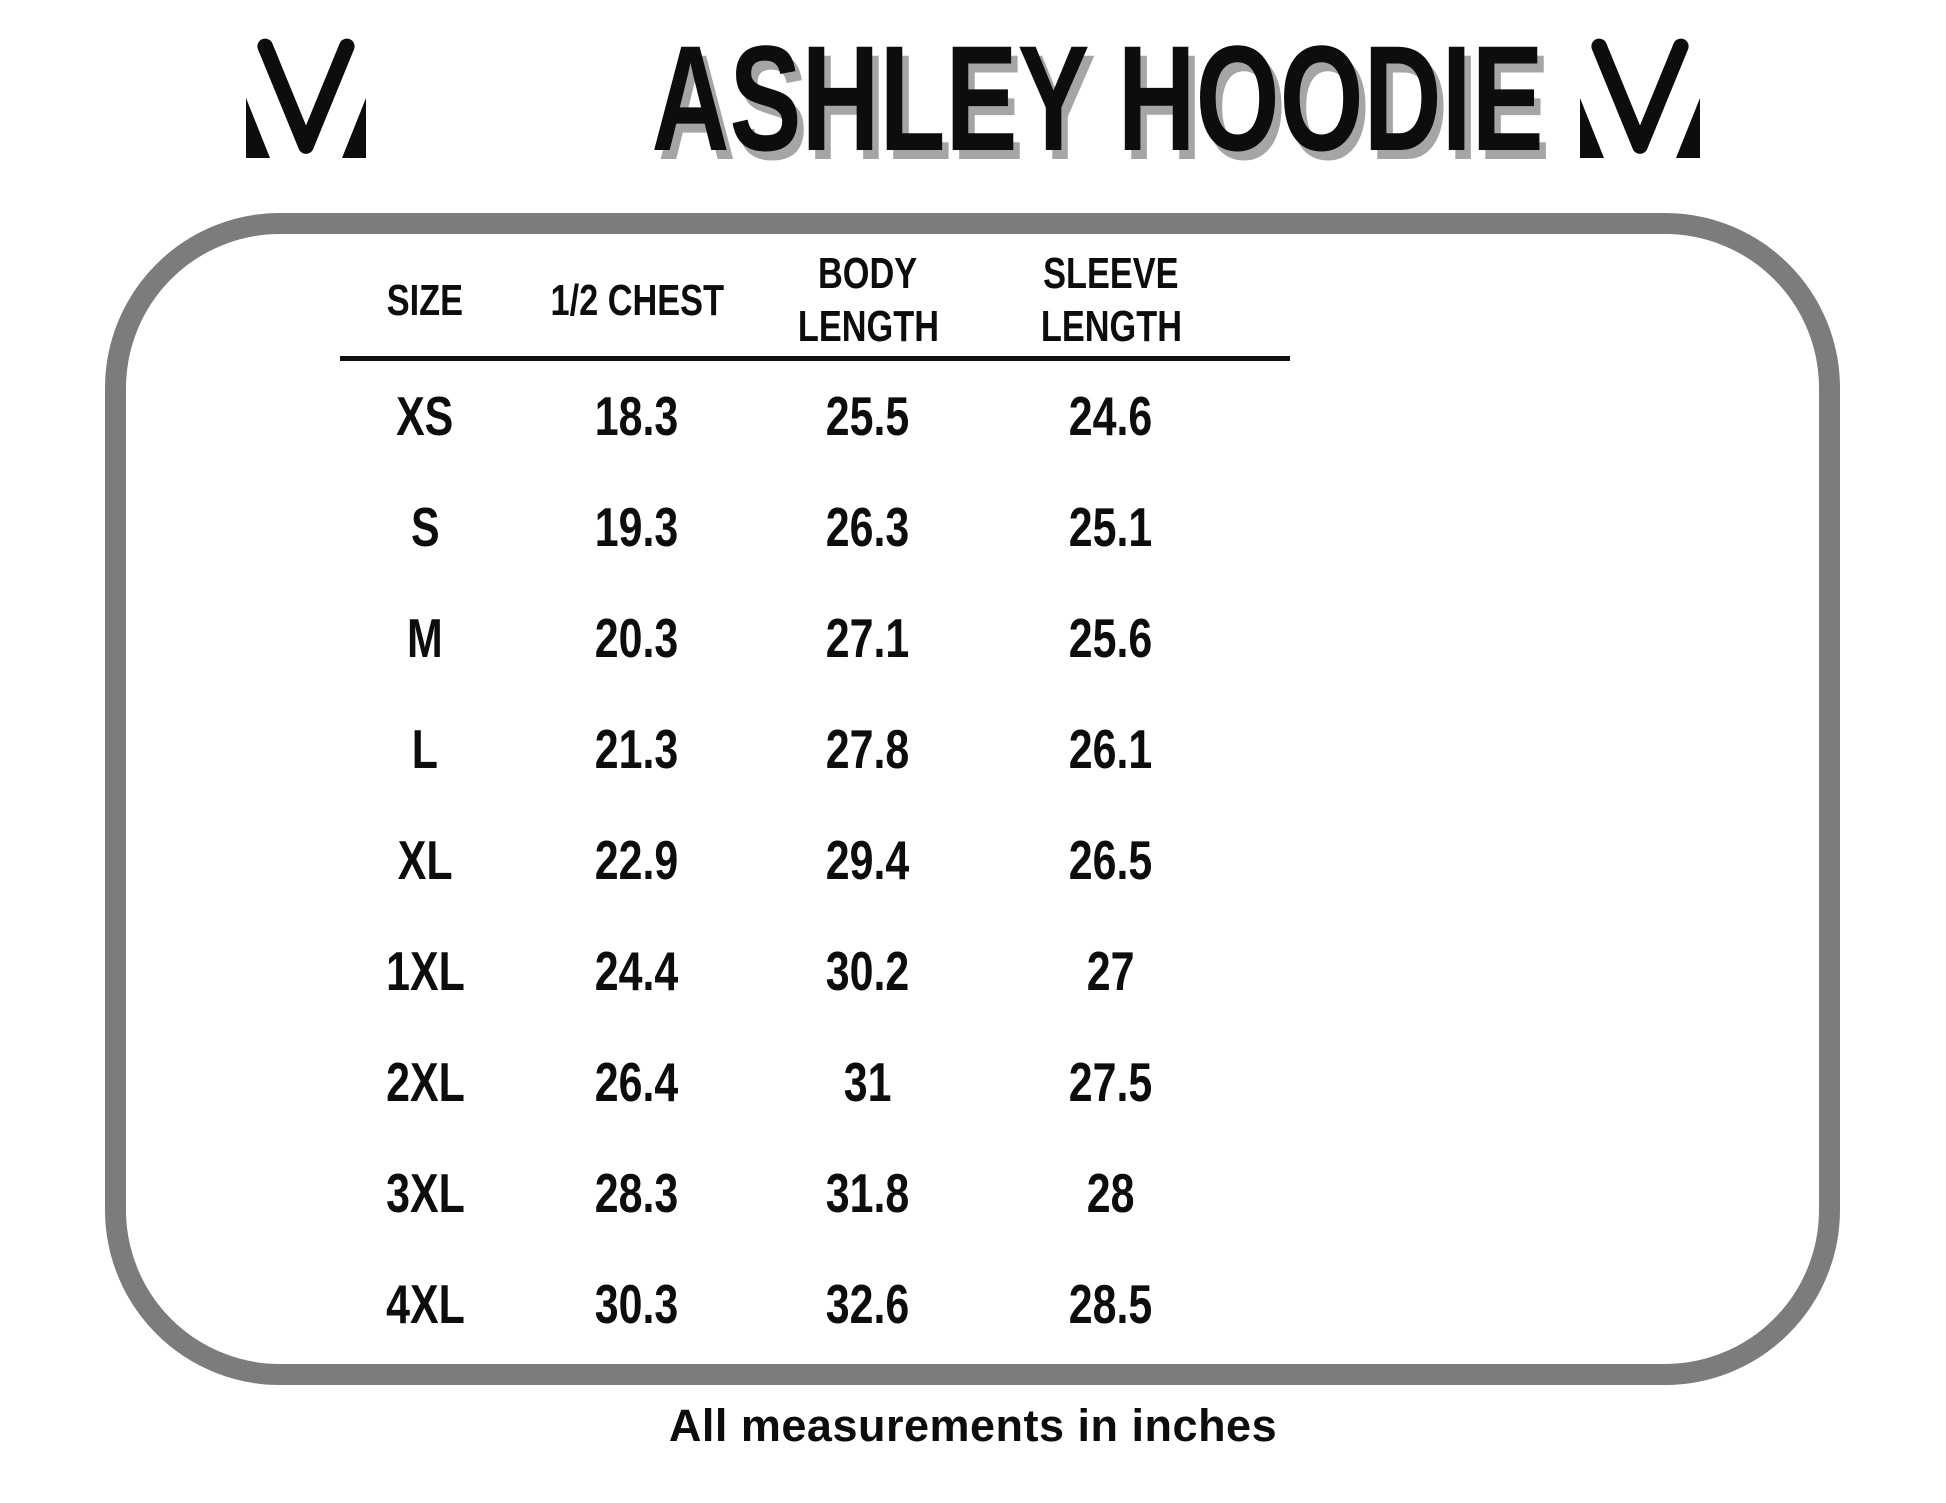 The height and width of the screenshot is (1503, 1946). What do you see at coordinates (637, 859) in the screenshot?
I see `half-chest-cell: 22.9` at bounding box center [637, 859].